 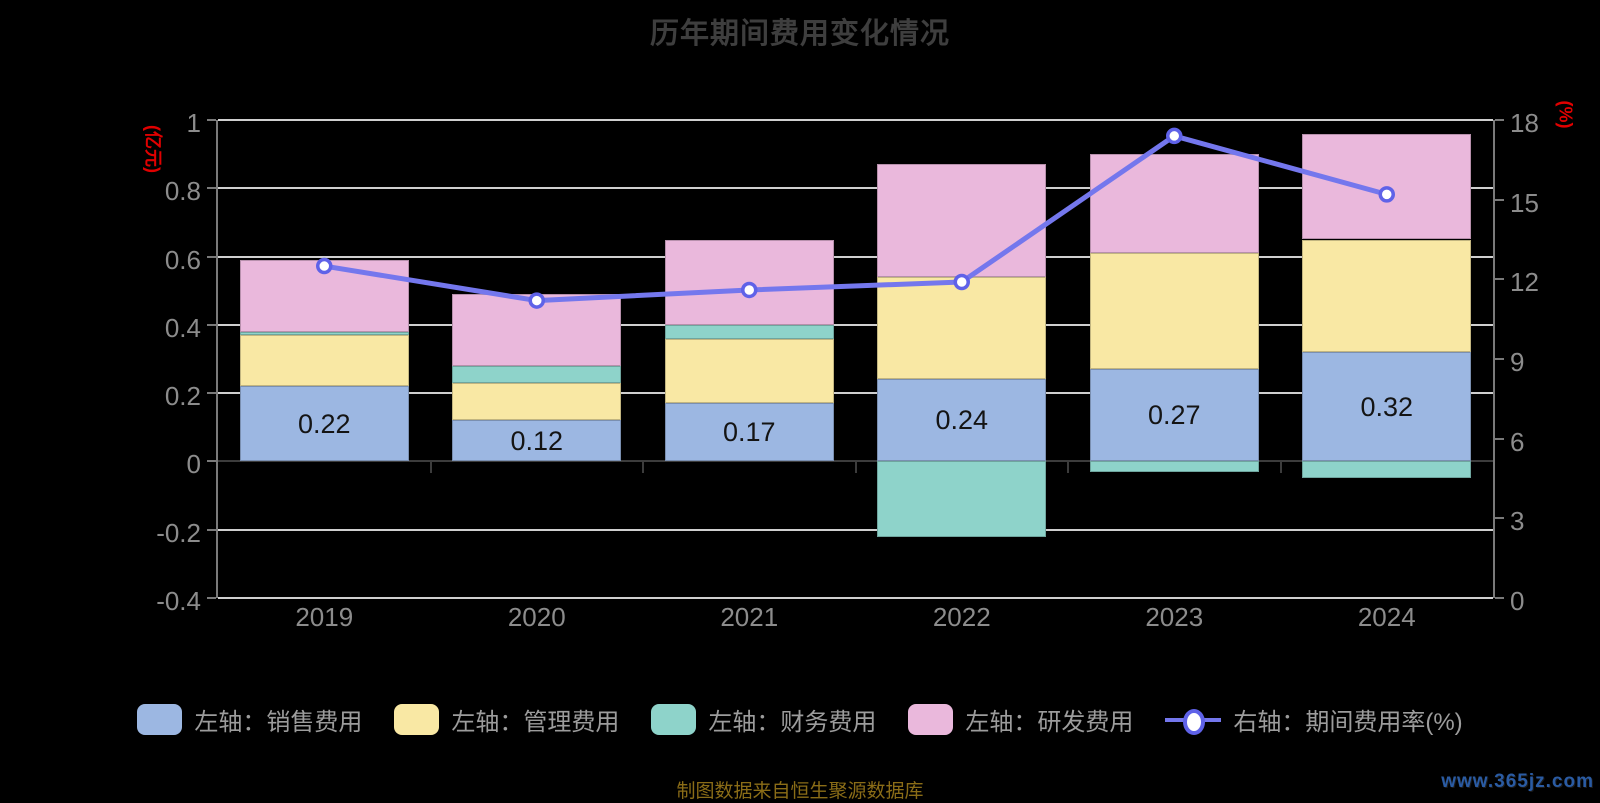 What do you see at coordinates (855, 218) in the screenshot?
I see `line-path` at bounding box center [855, 218].